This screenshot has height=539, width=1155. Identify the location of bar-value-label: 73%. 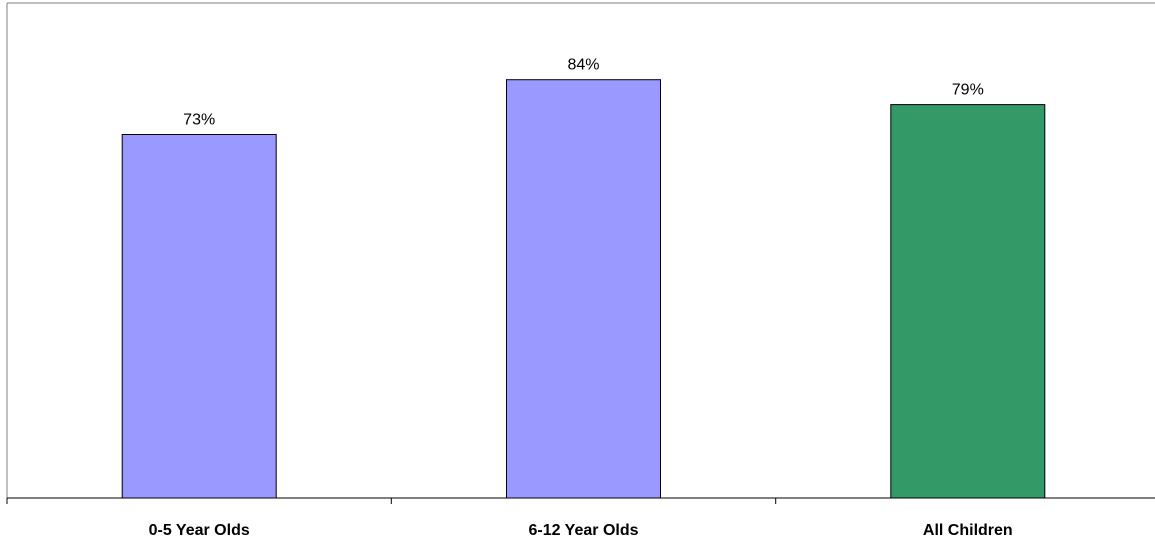
(199, 120).